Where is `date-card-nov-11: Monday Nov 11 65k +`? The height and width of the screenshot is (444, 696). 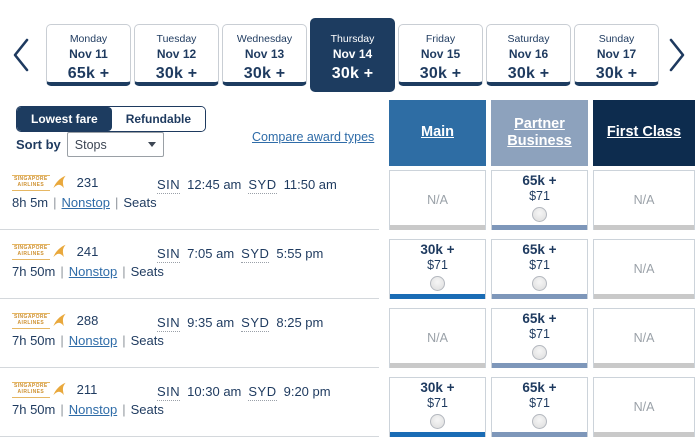
date-card-nov-11: Monday Nov 11 65k + is located at coordinates (88, 55).